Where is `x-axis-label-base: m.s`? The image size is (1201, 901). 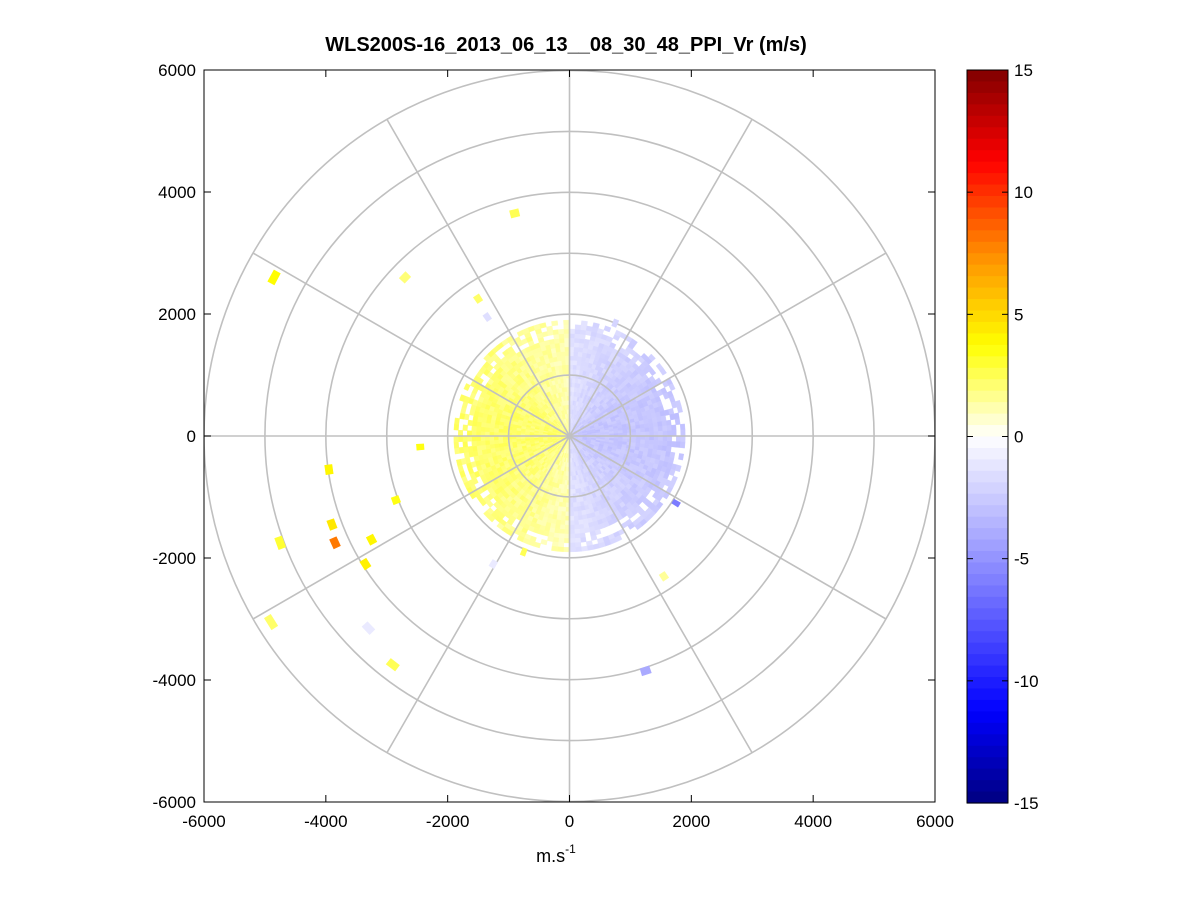 x-axis-label-base: m.s is located at coordinates (550, 856).